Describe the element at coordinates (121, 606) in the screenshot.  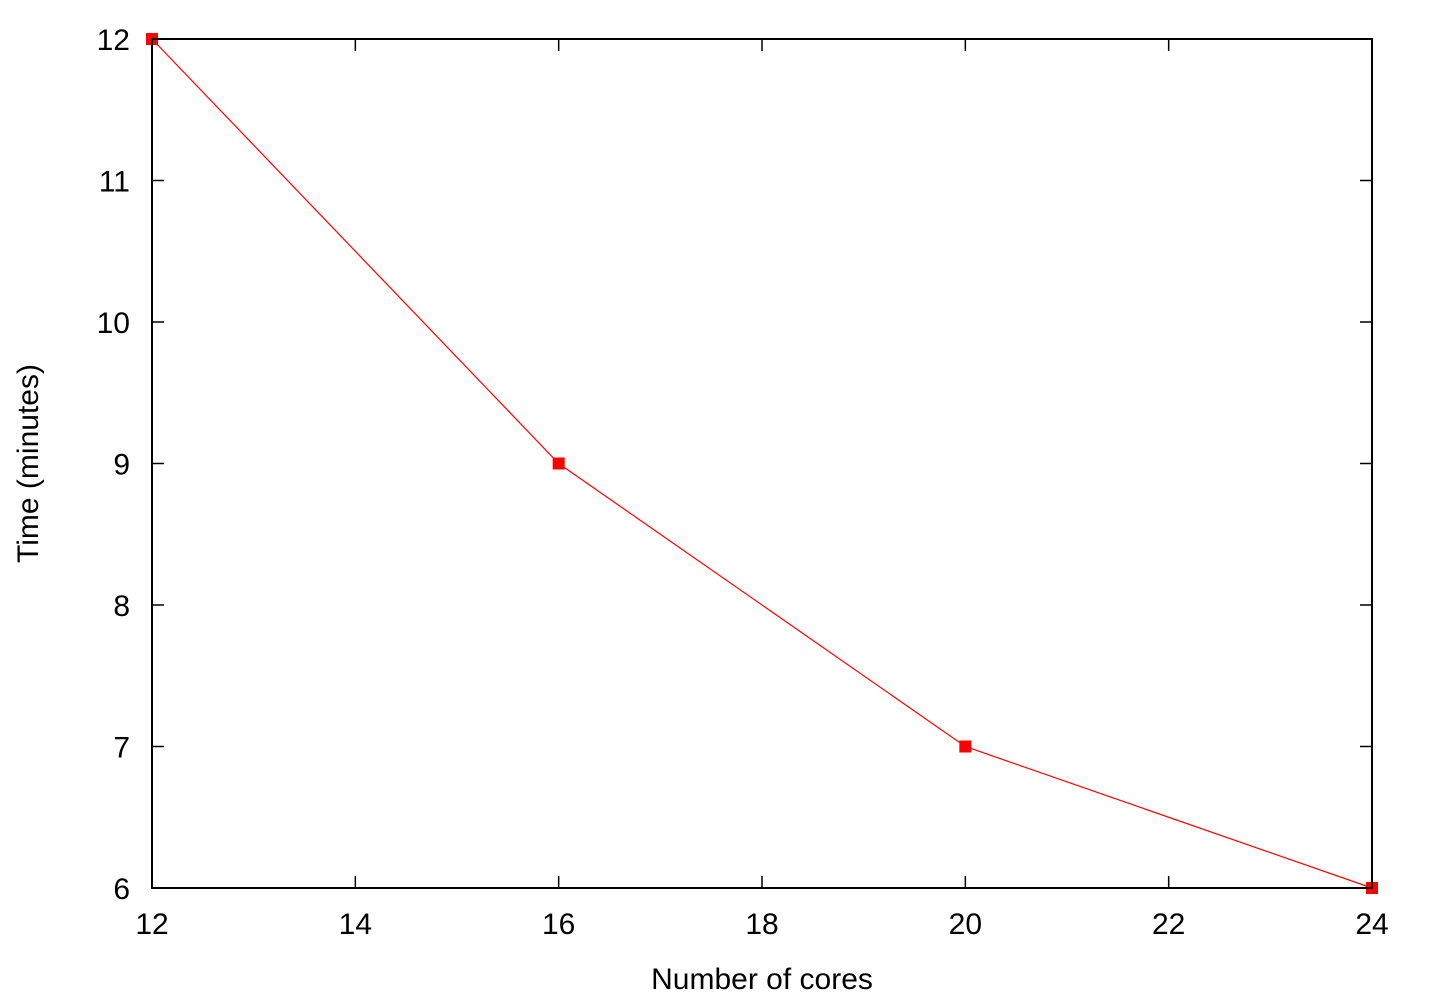
I see `y-tick-label: 8` at that location.